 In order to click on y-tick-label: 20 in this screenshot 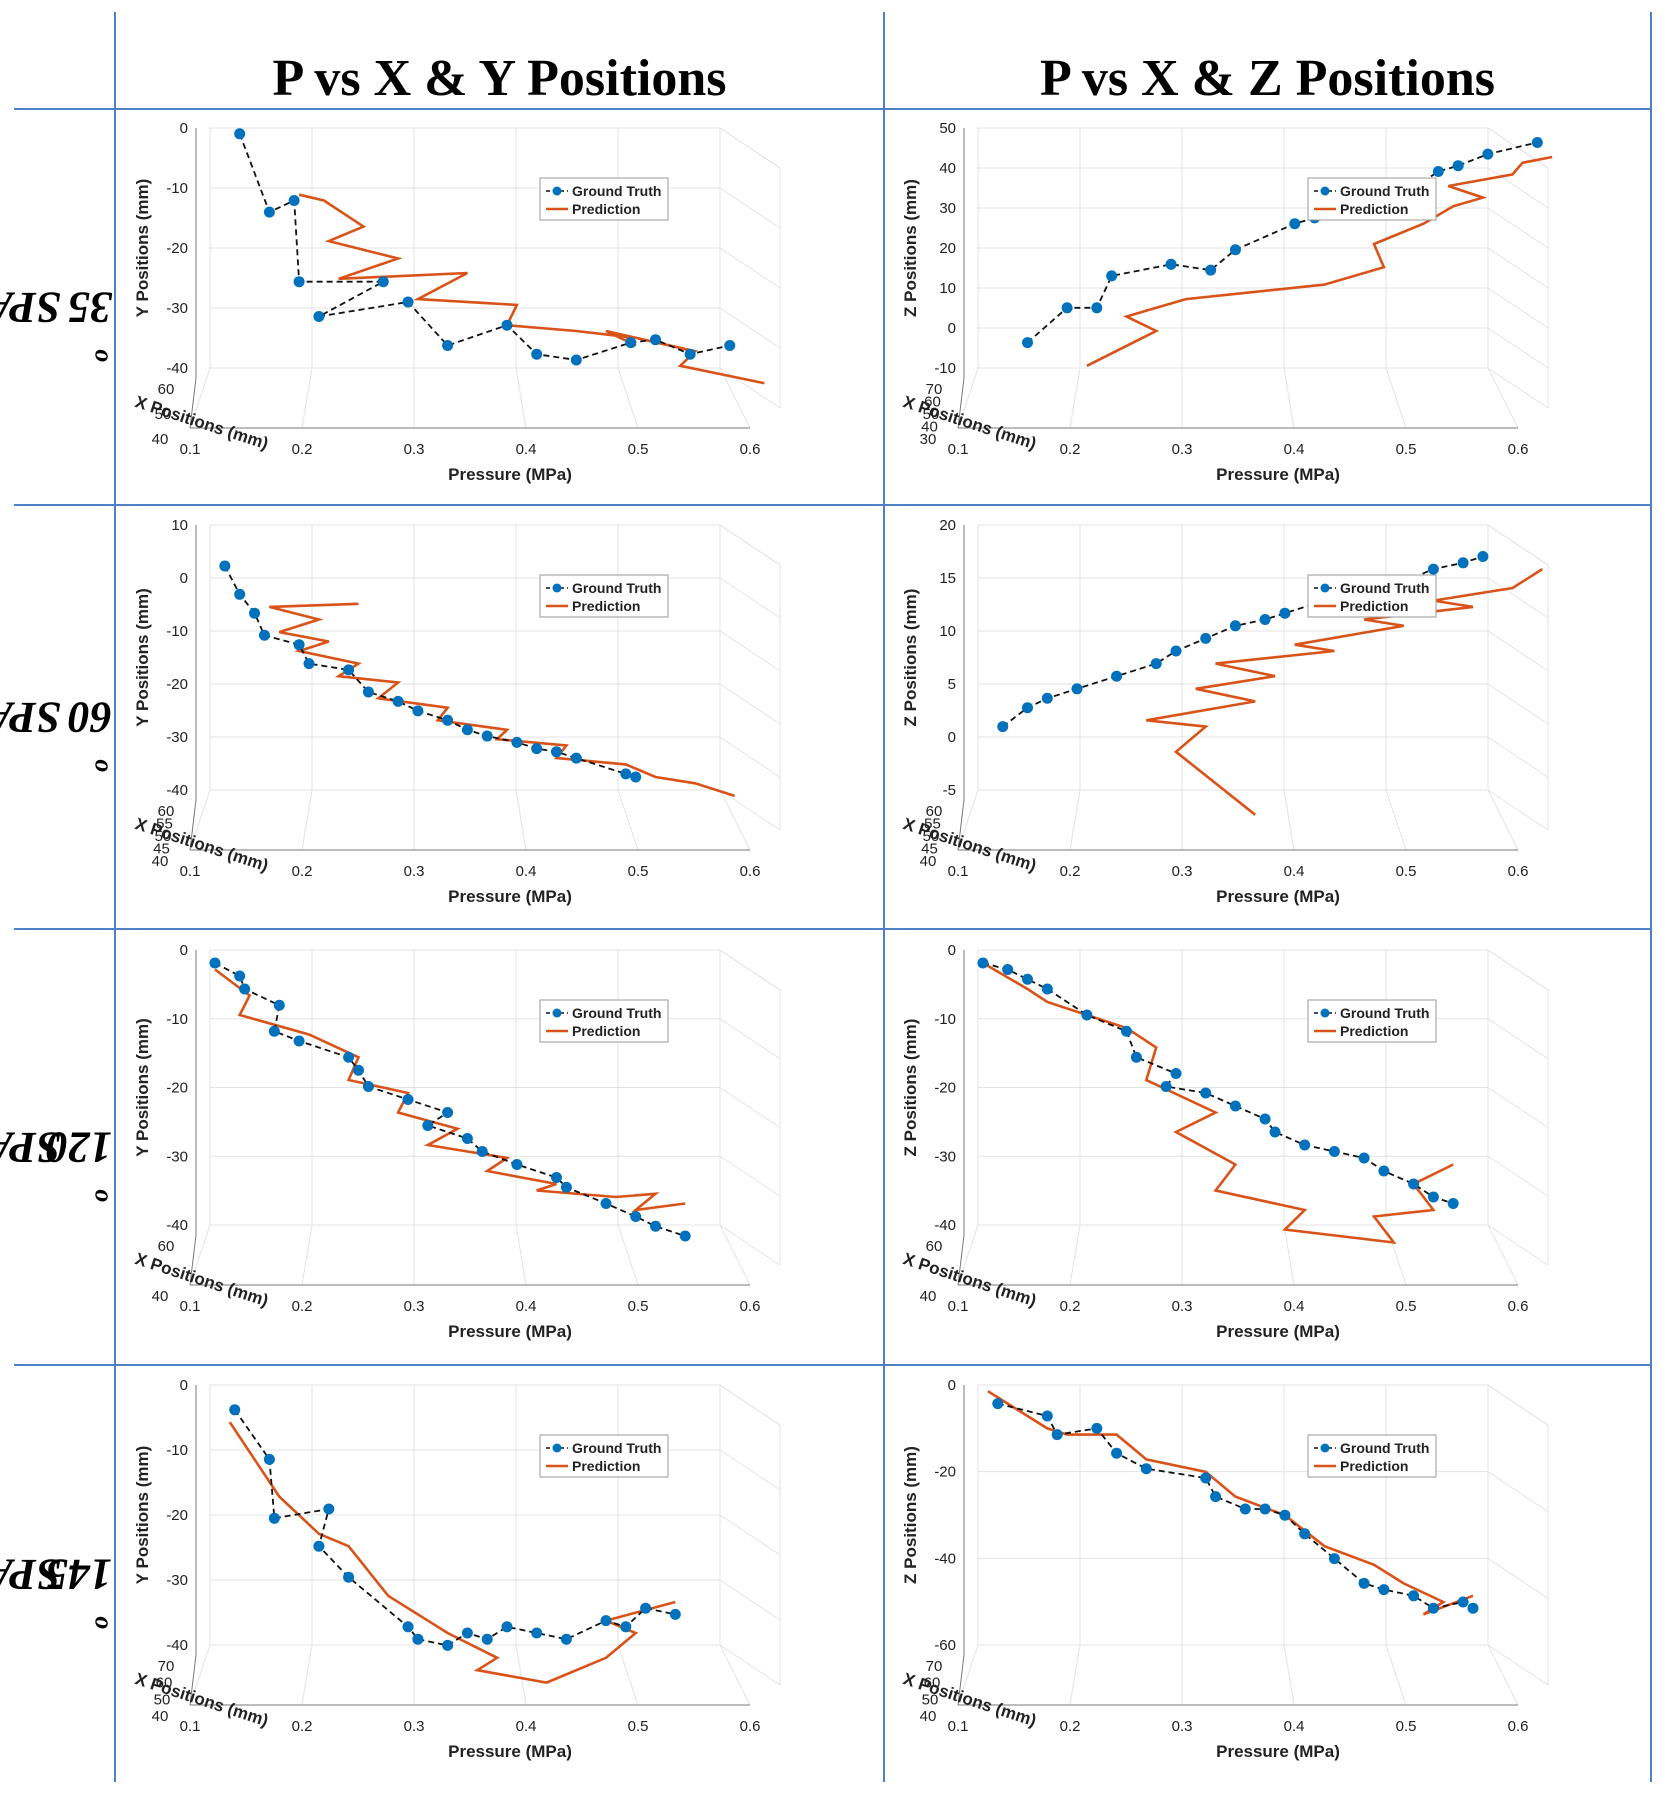, I will do `click(947, 525)`.